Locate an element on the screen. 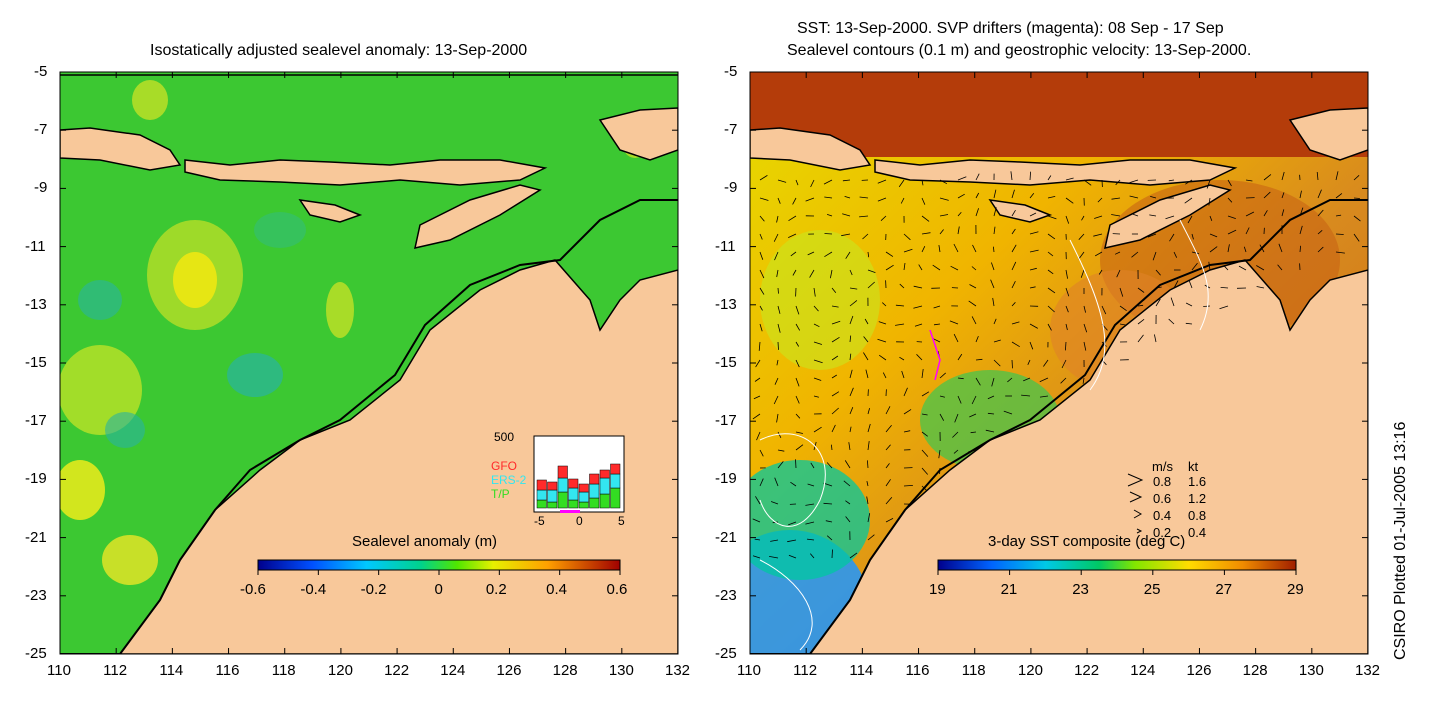 This screenshot has height=720, width=1440. sumba-island is located at coordinates (330, 211).